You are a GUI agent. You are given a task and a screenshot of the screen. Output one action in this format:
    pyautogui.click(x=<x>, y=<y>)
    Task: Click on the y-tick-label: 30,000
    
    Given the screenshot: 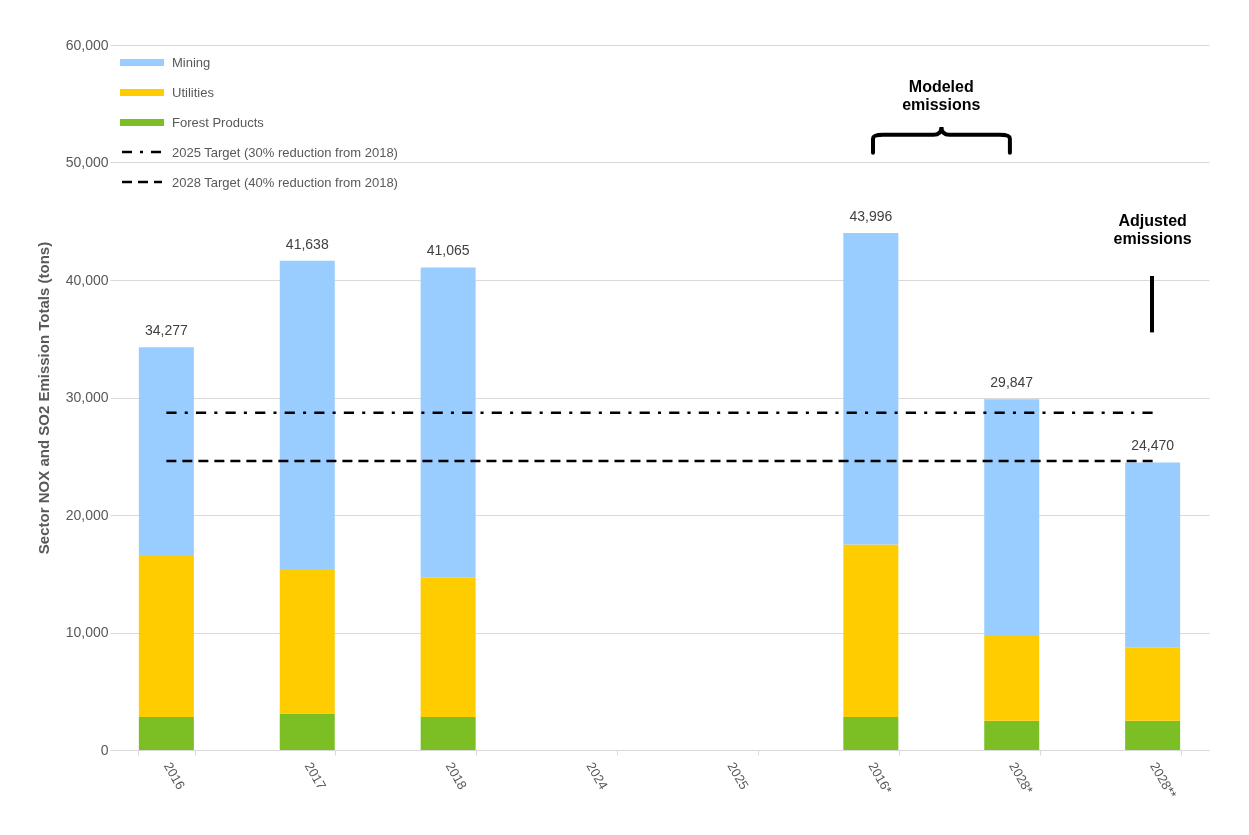 What is the action you would take?
    pyautogui.click(x=87, y=397)
    